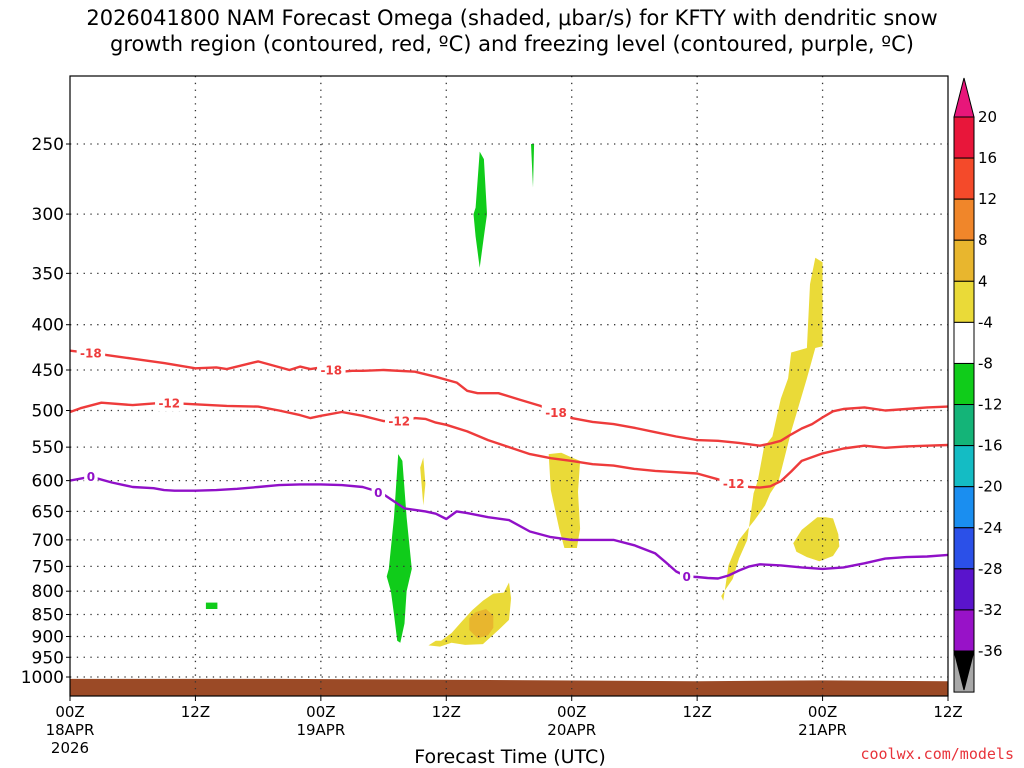 The height and width of the screenshot is (768, 1024). I want to click on y-tick-label-950: 950, so click(48, 658).